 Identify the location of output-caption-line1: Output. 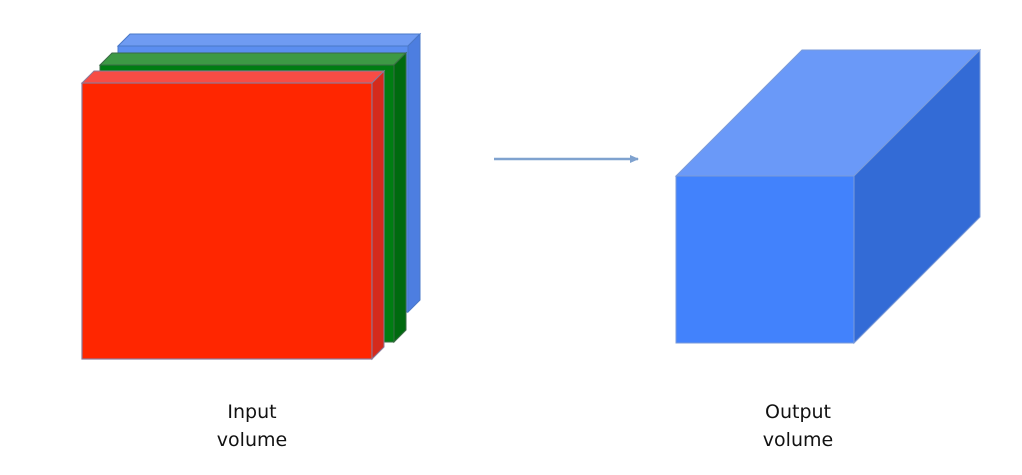
(798, 412).